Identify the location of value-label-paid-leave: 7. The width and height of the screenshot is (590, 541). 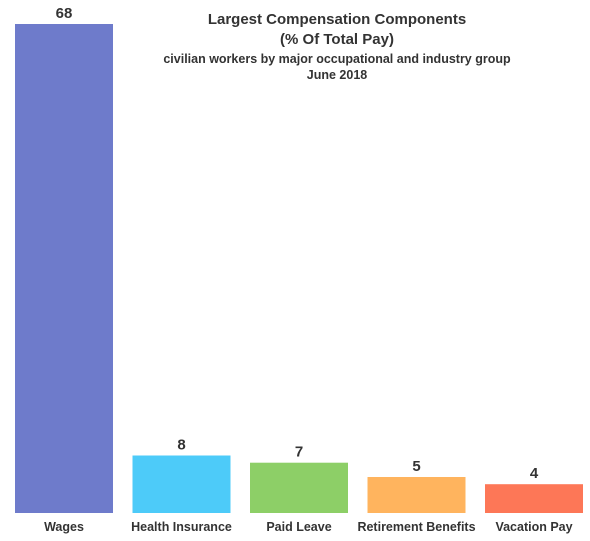
(299, 452).